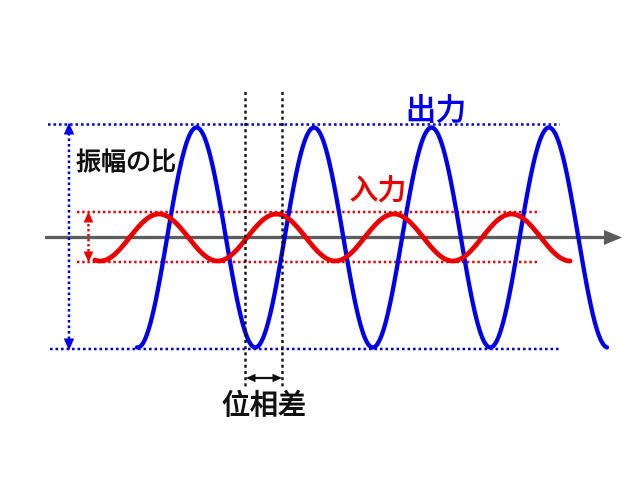  Describe the element at coordinates (126, 162) in the screenshot. I see `amplitude-ratio-label: 振幅の比` at that location.